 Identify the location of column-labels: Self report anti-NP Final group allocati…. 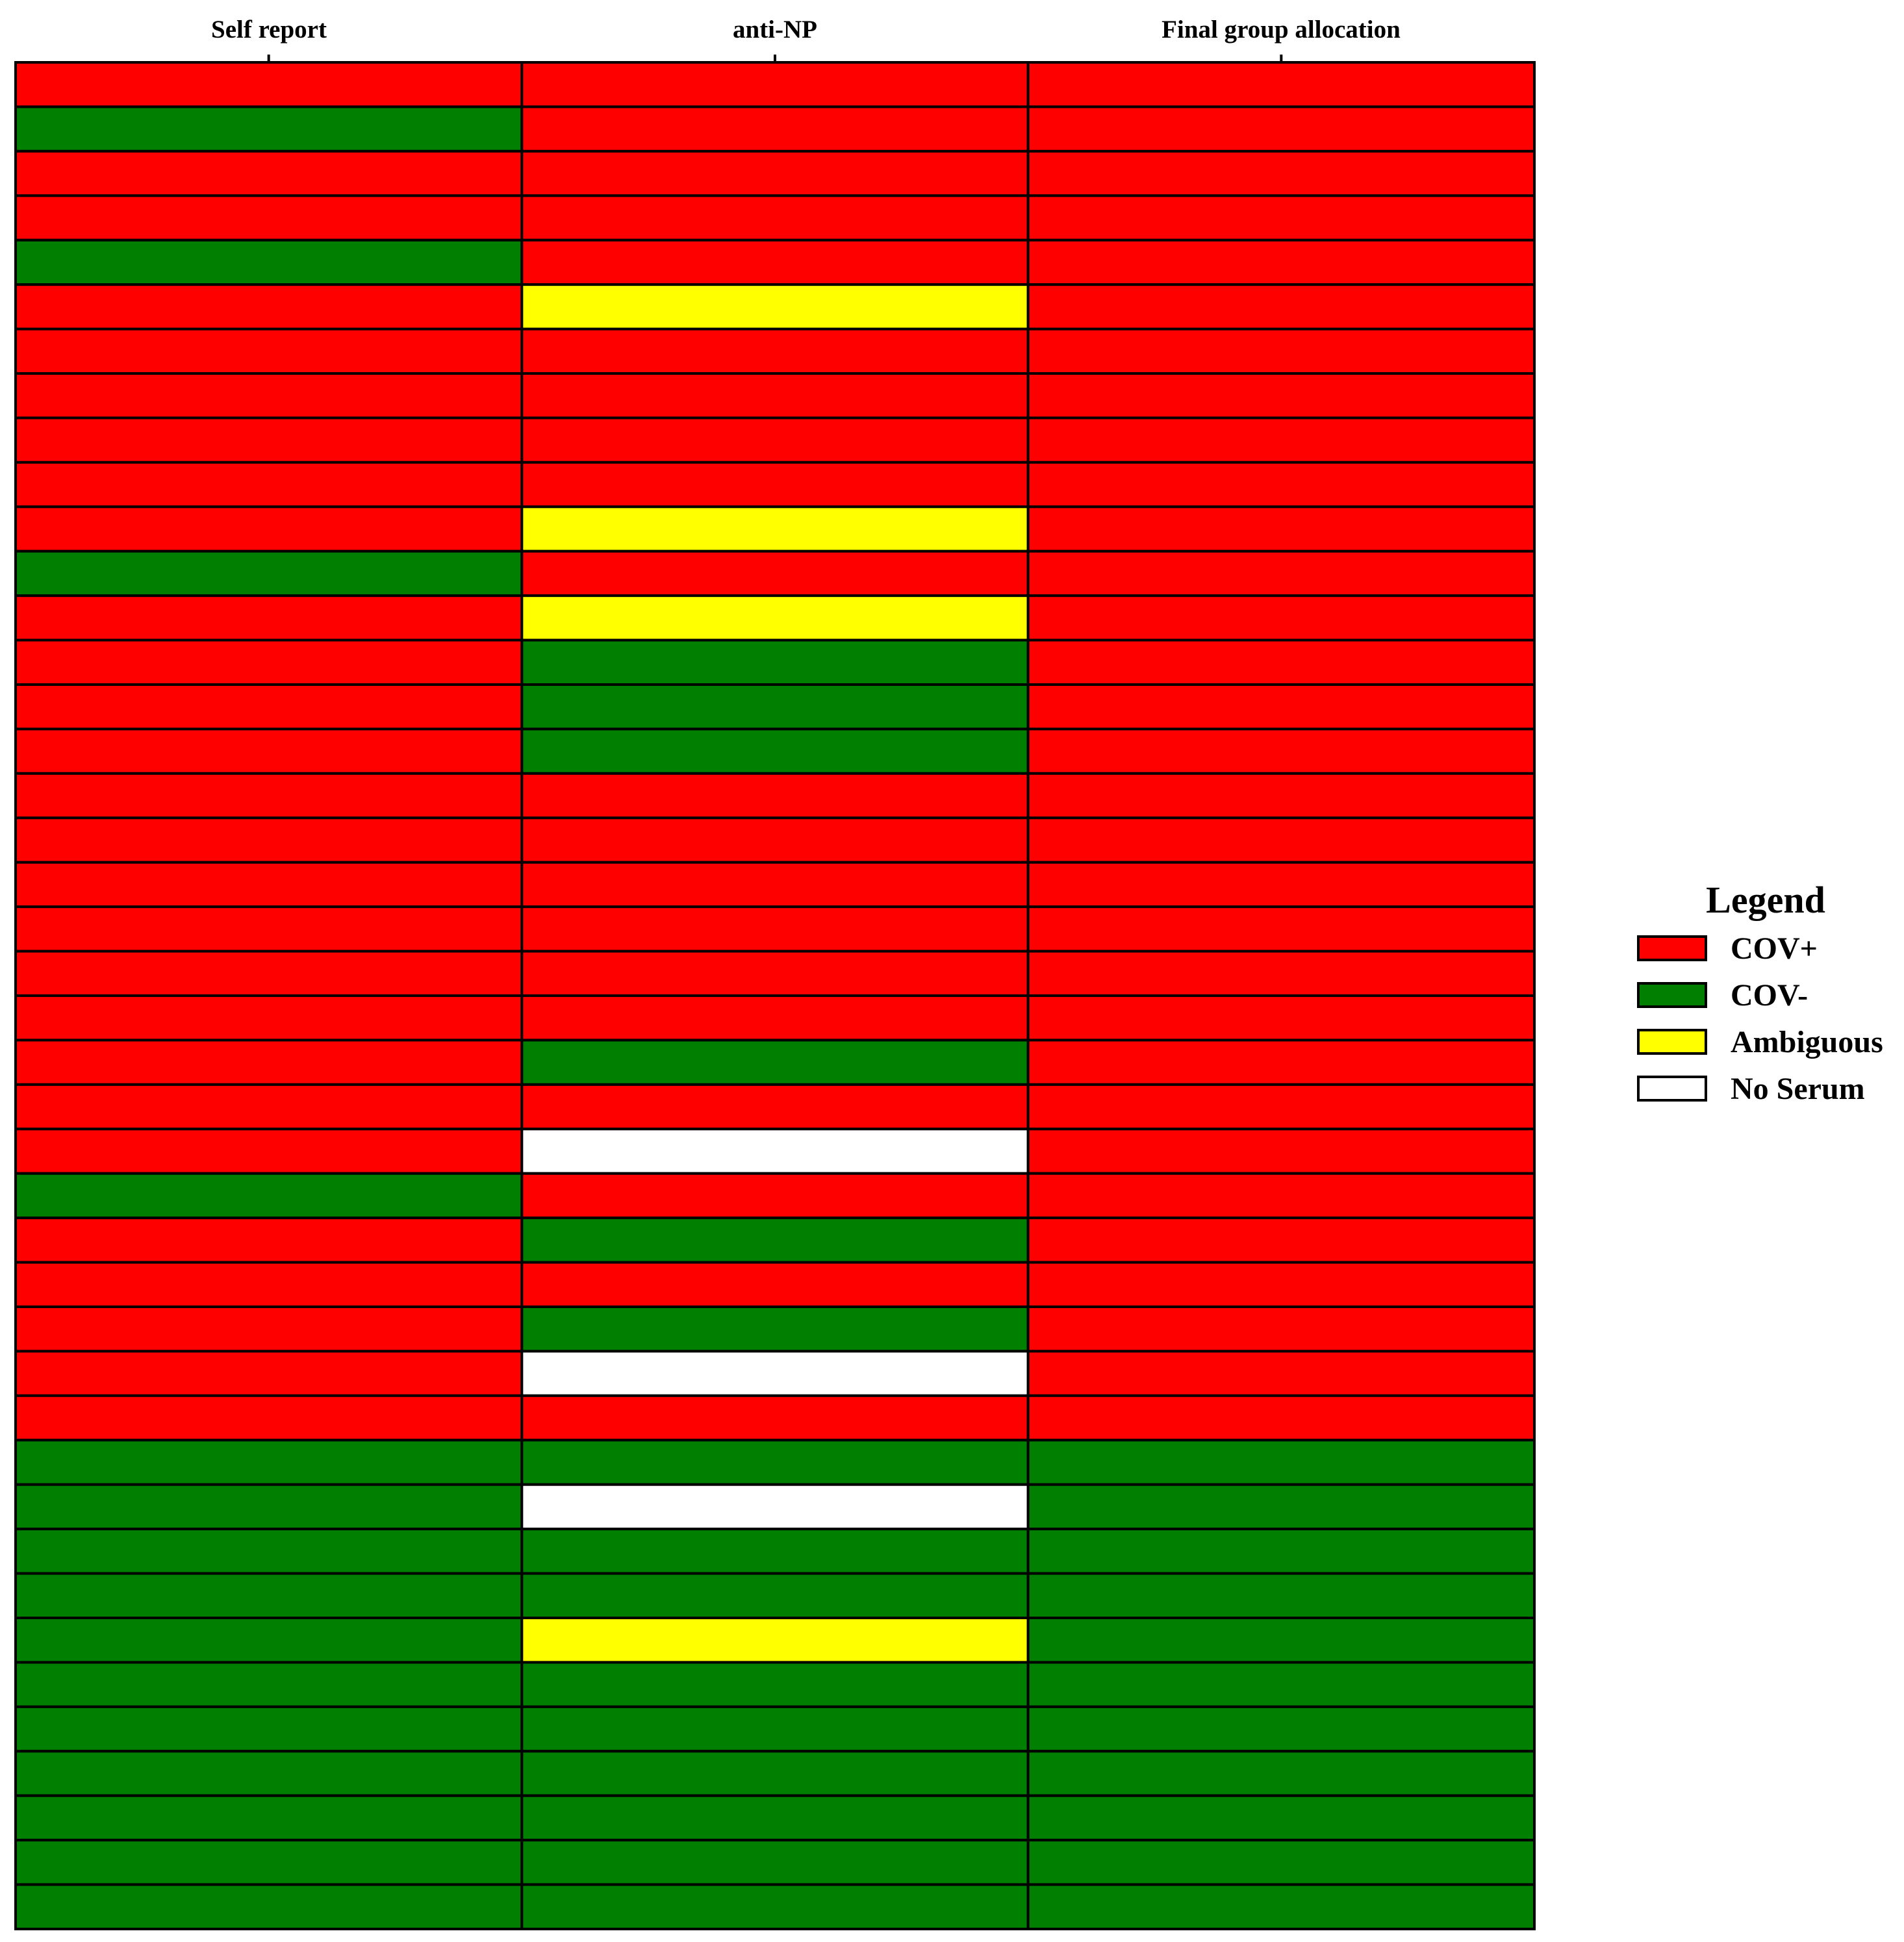
(806, 30).